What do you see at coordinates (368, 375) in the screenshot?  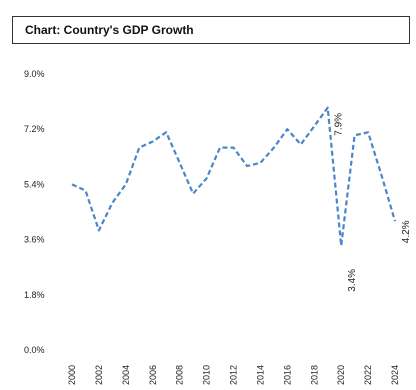 I see `x-tick-label: 2022` at bounding box center [368, 375].